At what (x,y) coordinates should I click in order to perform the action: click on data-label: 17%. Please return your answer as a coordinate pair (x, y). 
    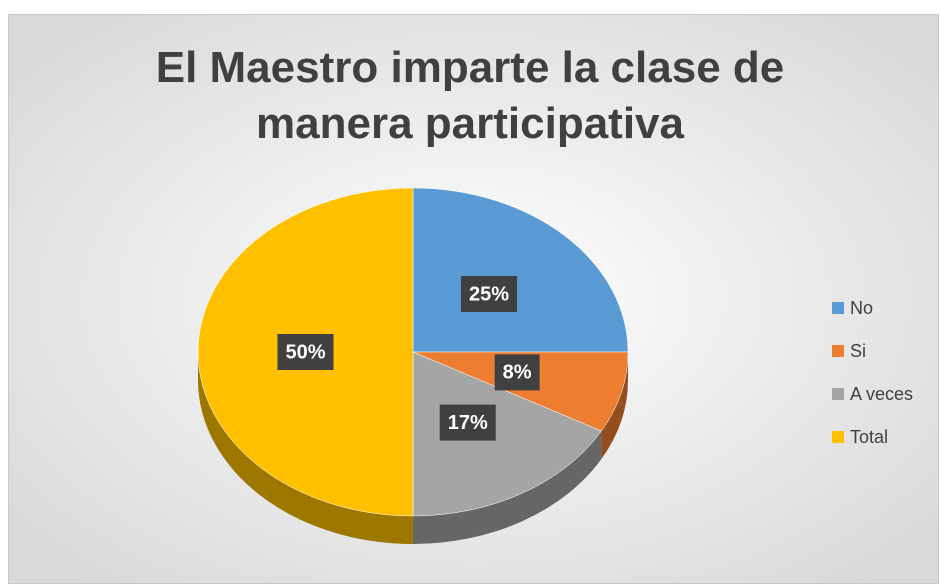
    Looking at the image, I should click on (468, 423).